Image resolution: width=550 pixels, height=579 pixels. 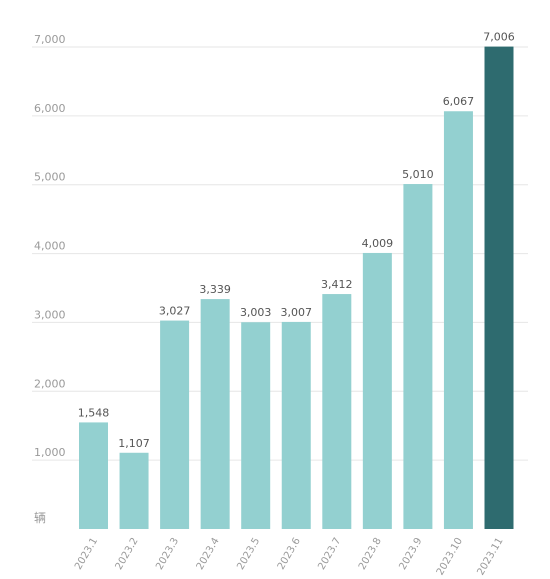 I want to click on bar-2023.11, so click(x=499, y=288).